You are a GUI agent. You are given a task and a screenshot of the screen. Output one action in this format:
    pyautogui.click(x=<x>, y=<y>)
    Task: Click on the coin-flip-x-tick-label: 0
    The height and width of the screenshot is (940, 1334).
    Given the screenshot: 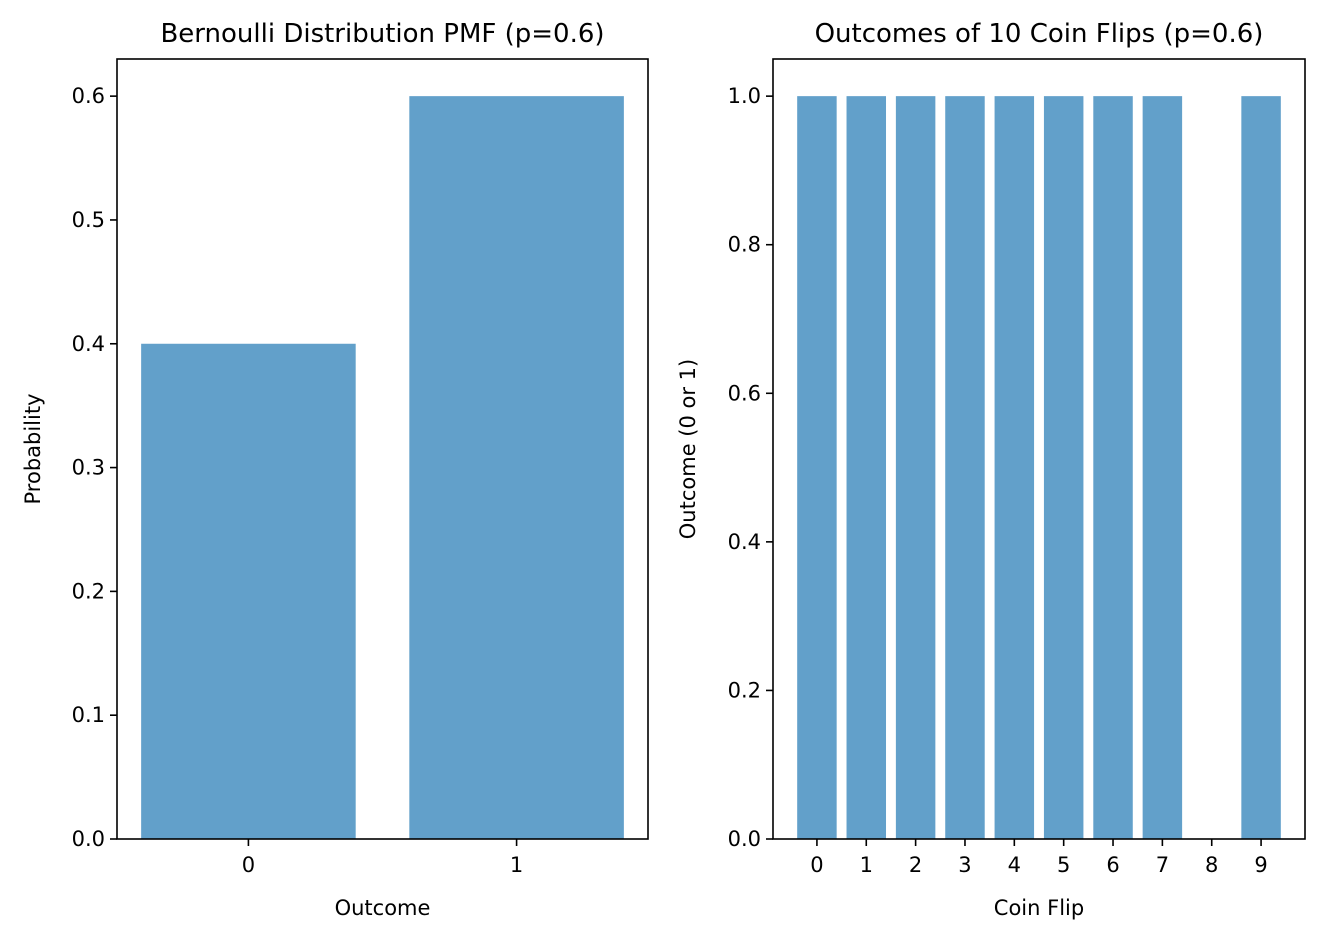 What is the action you would take?
    pyautogui.click(x=816, y=865)
    